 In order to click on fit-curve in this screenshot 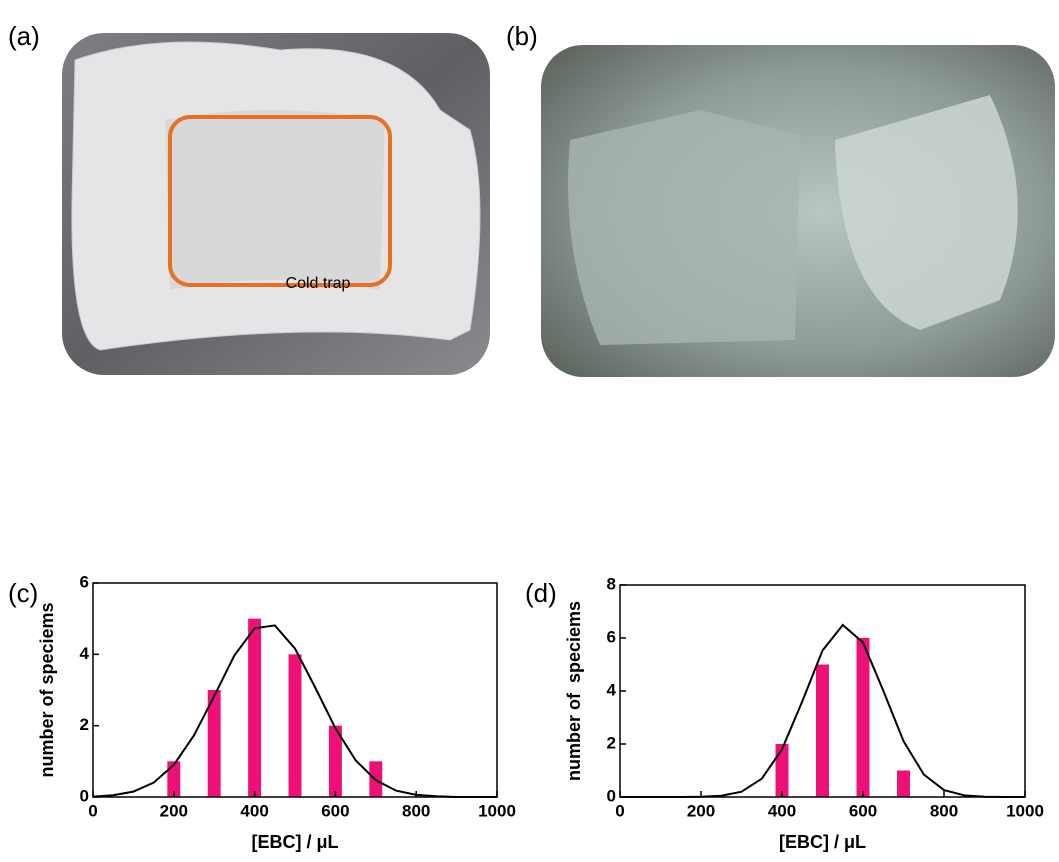, I will do `click(294, 711)`.